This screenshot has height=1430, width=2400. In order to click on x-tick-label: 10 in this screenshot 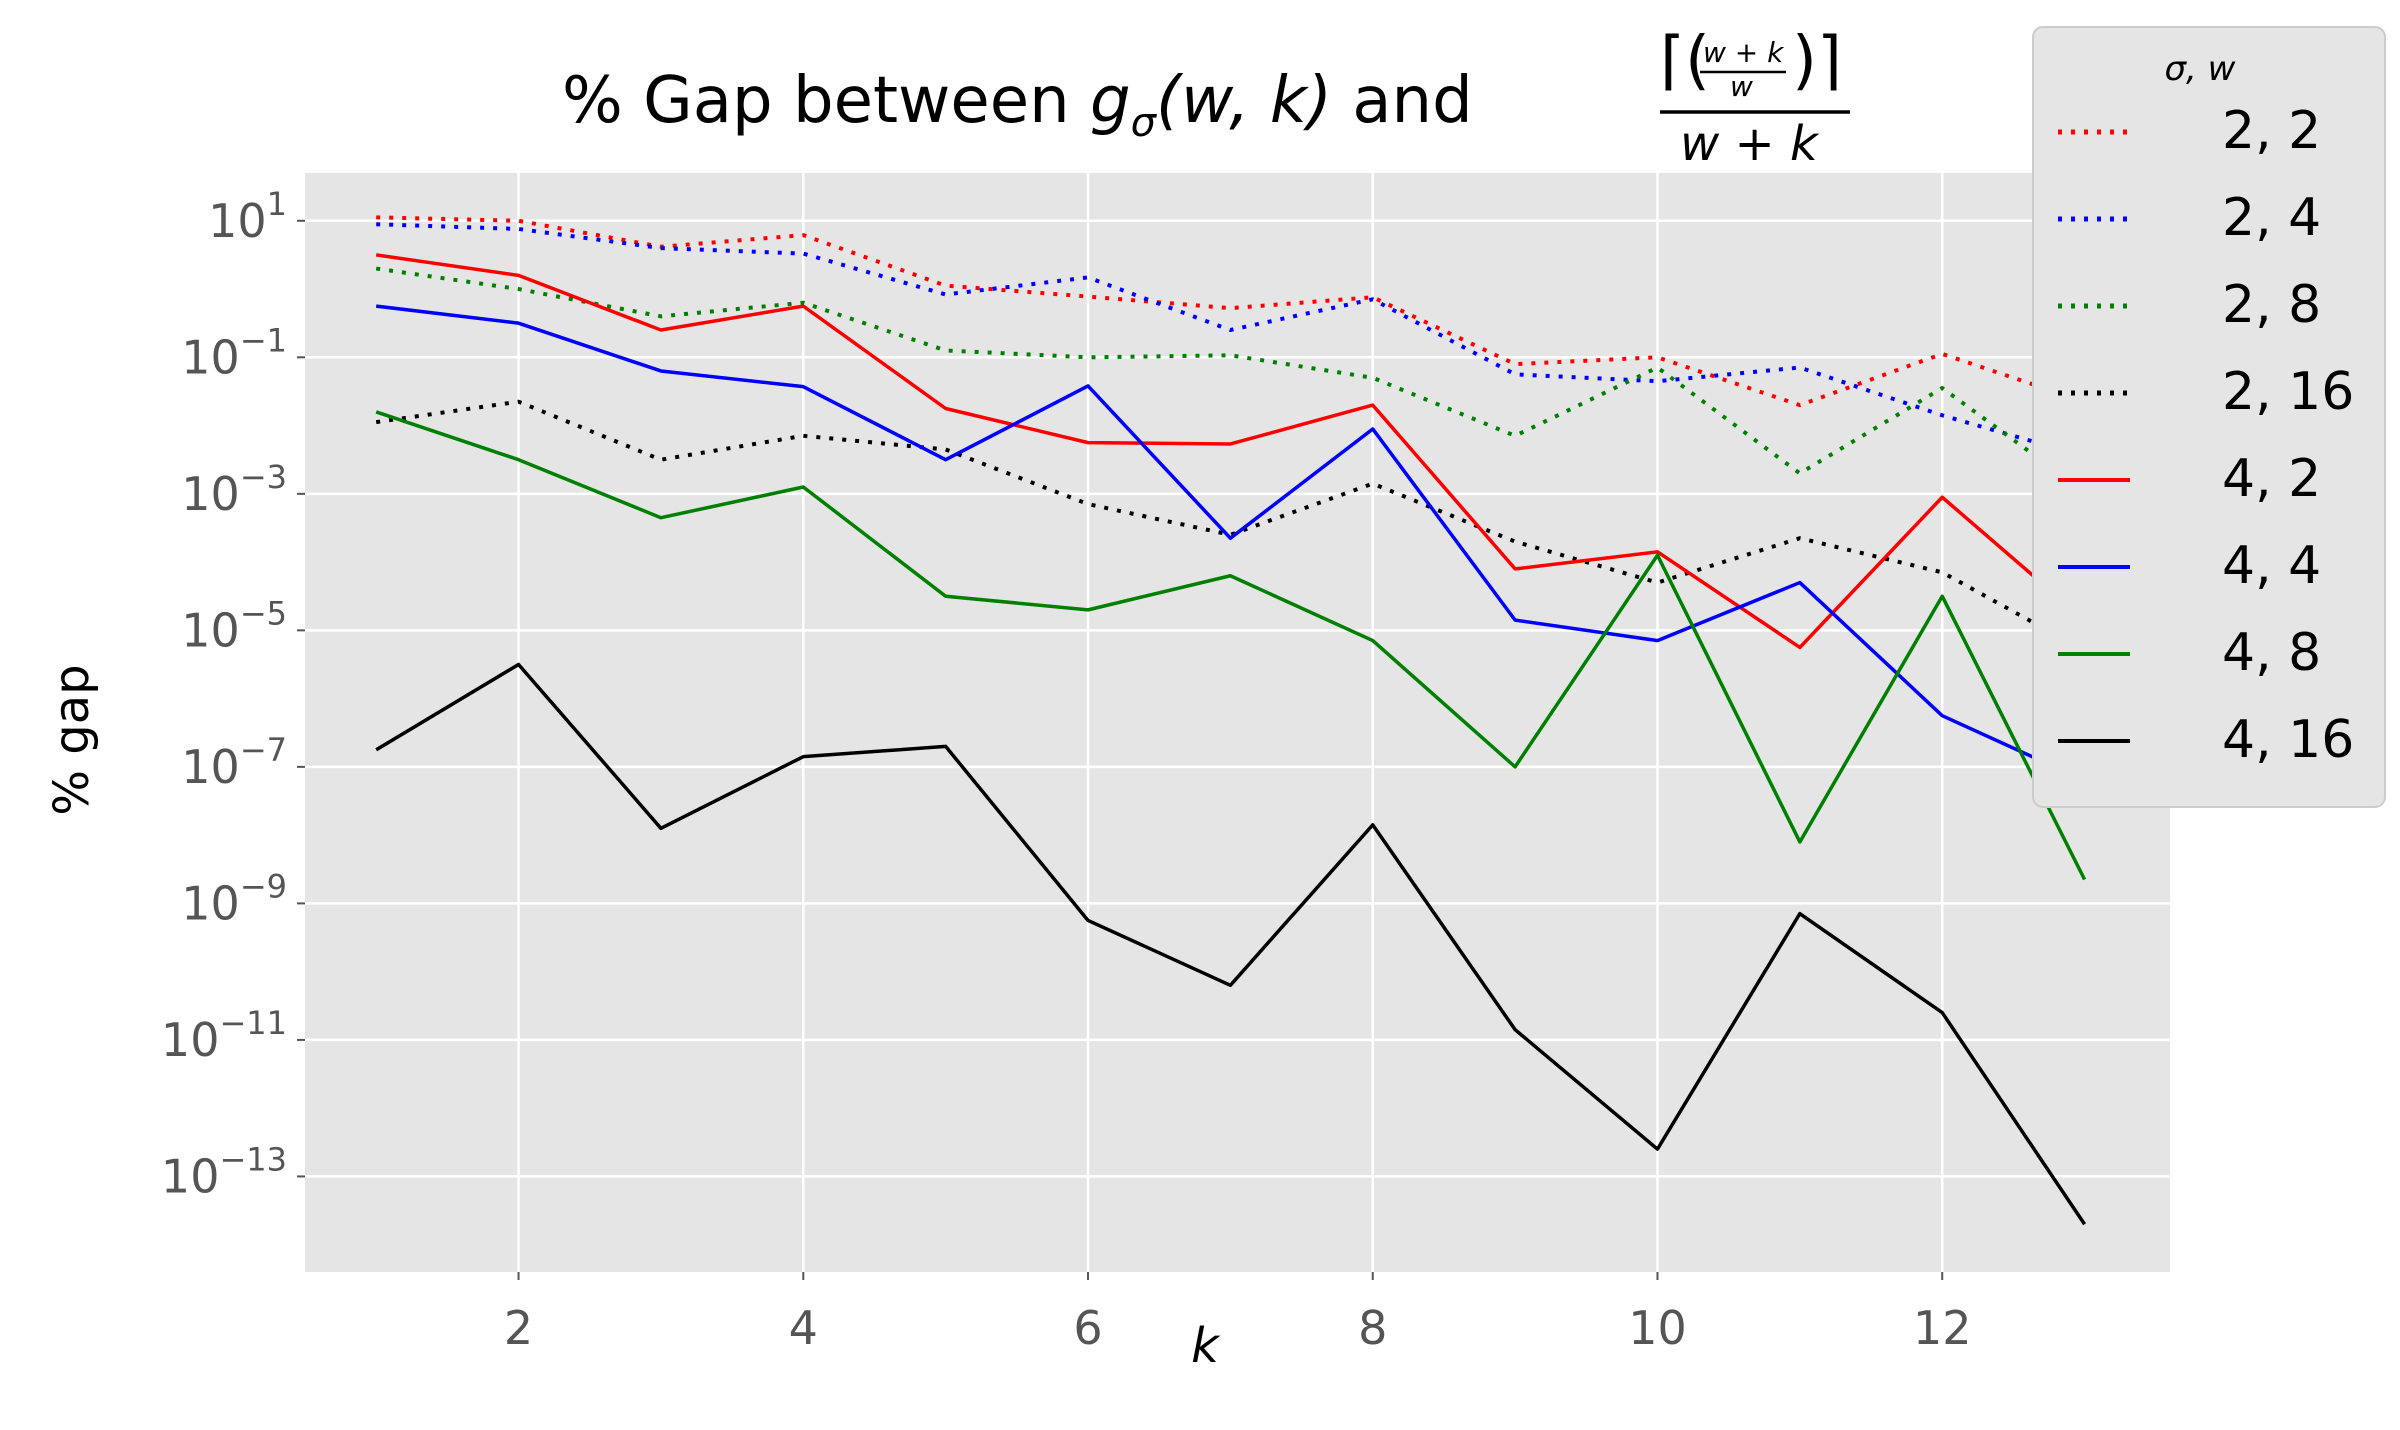, I will do `click(1657, 1328)`.